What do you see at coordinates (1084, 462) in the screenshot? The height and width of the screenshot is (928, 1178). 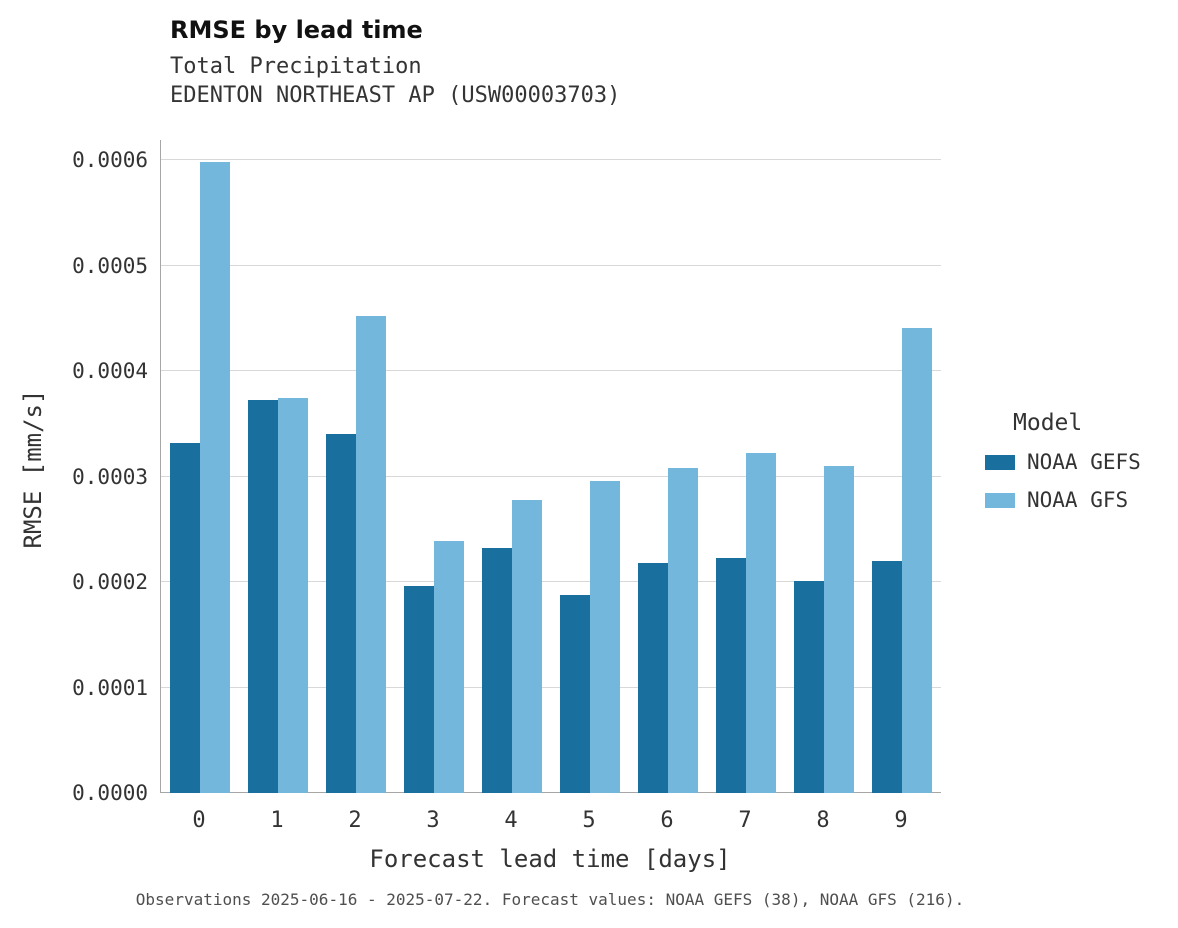 I see `legend-label: NOAA GEFS` at bounding box center [1084, 462].